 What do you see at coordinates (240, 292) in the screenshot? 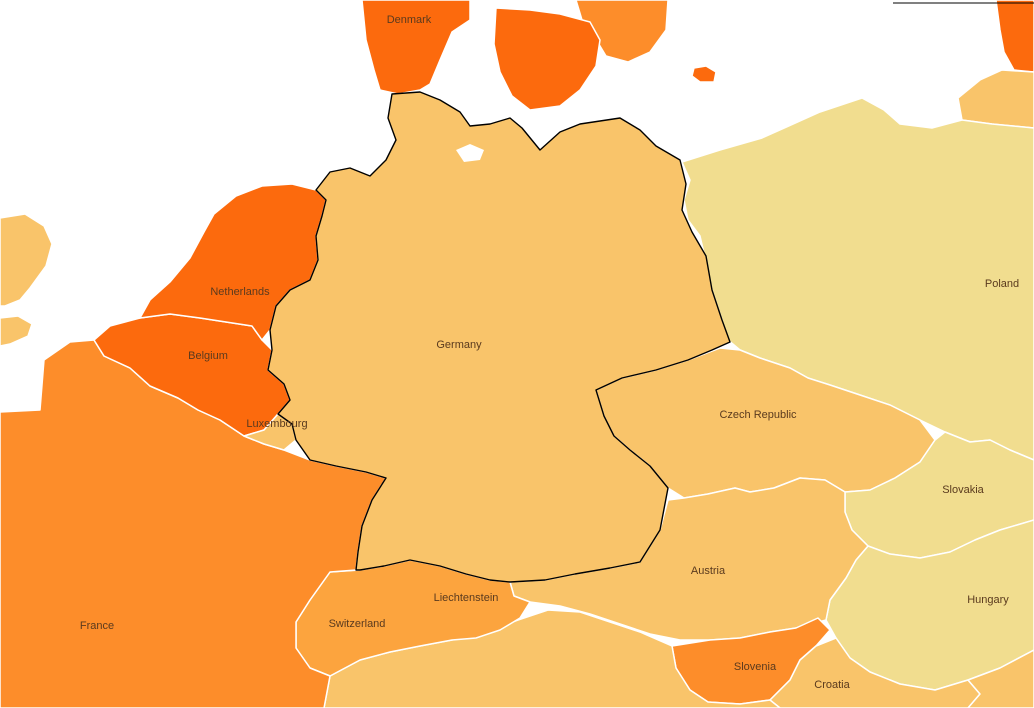
I see `label-netherlands: Netherlands` at bounding box center [240, 292].